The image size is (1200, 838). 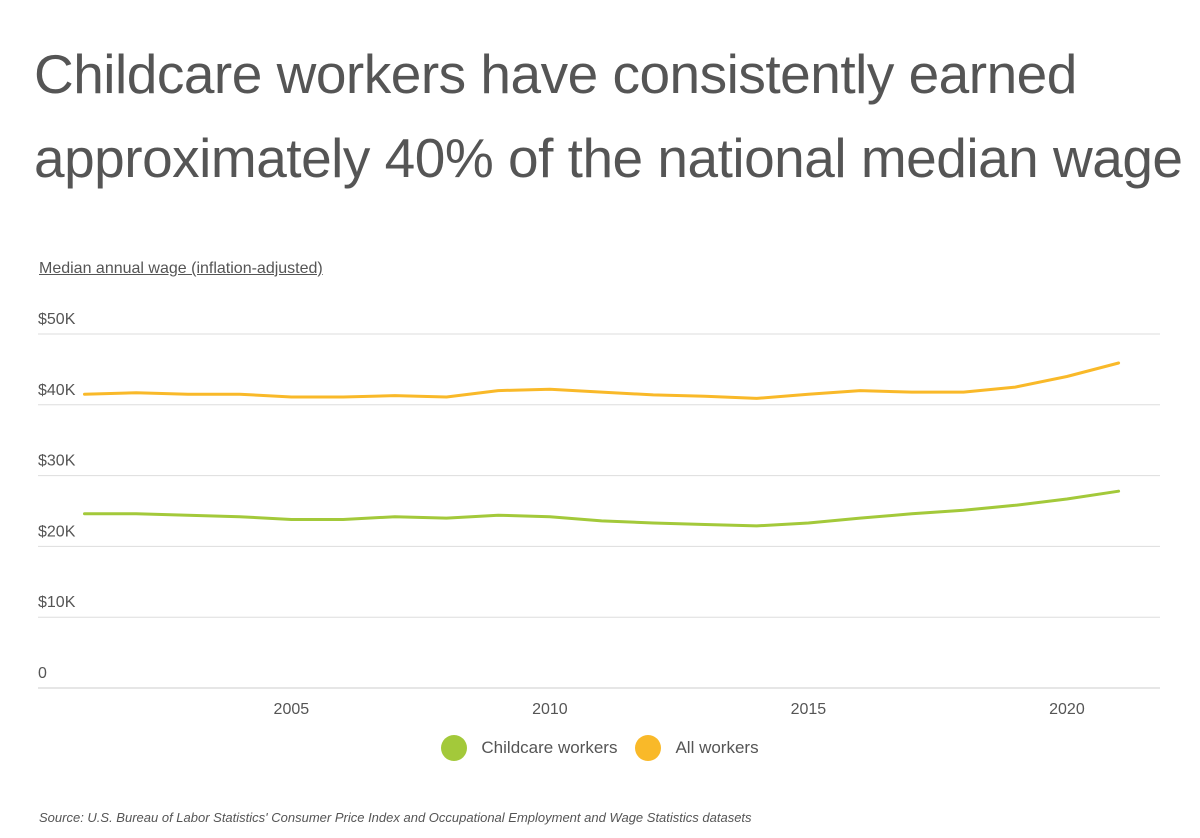 I want to click on y-tick-label: 0, so click(x=42, y=673).